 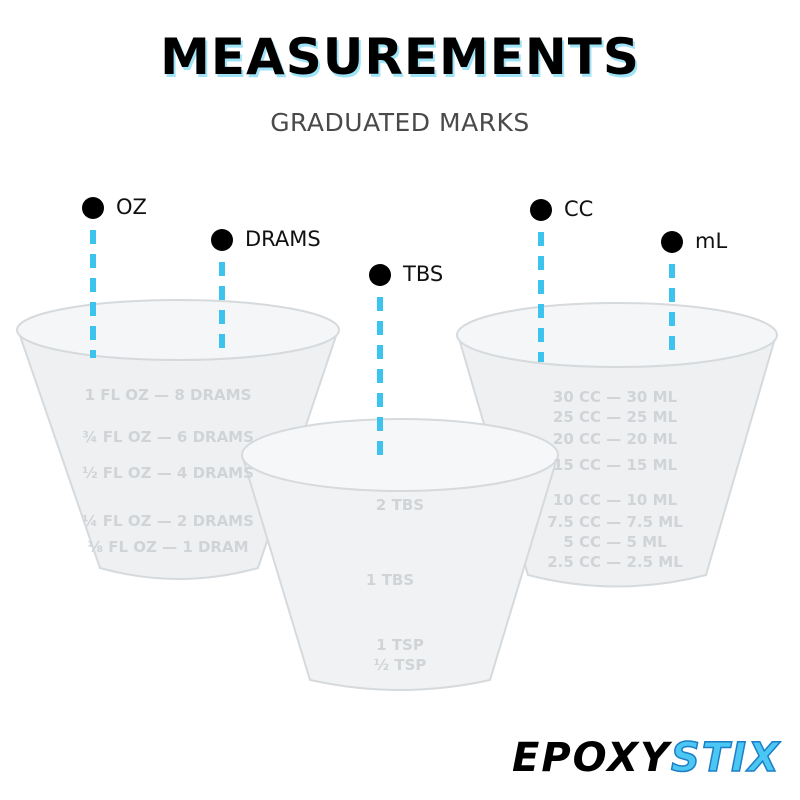 I want to click on cup-mark: ⅛ FL OZ — 1 DRAM, so click(x=167, y=547).